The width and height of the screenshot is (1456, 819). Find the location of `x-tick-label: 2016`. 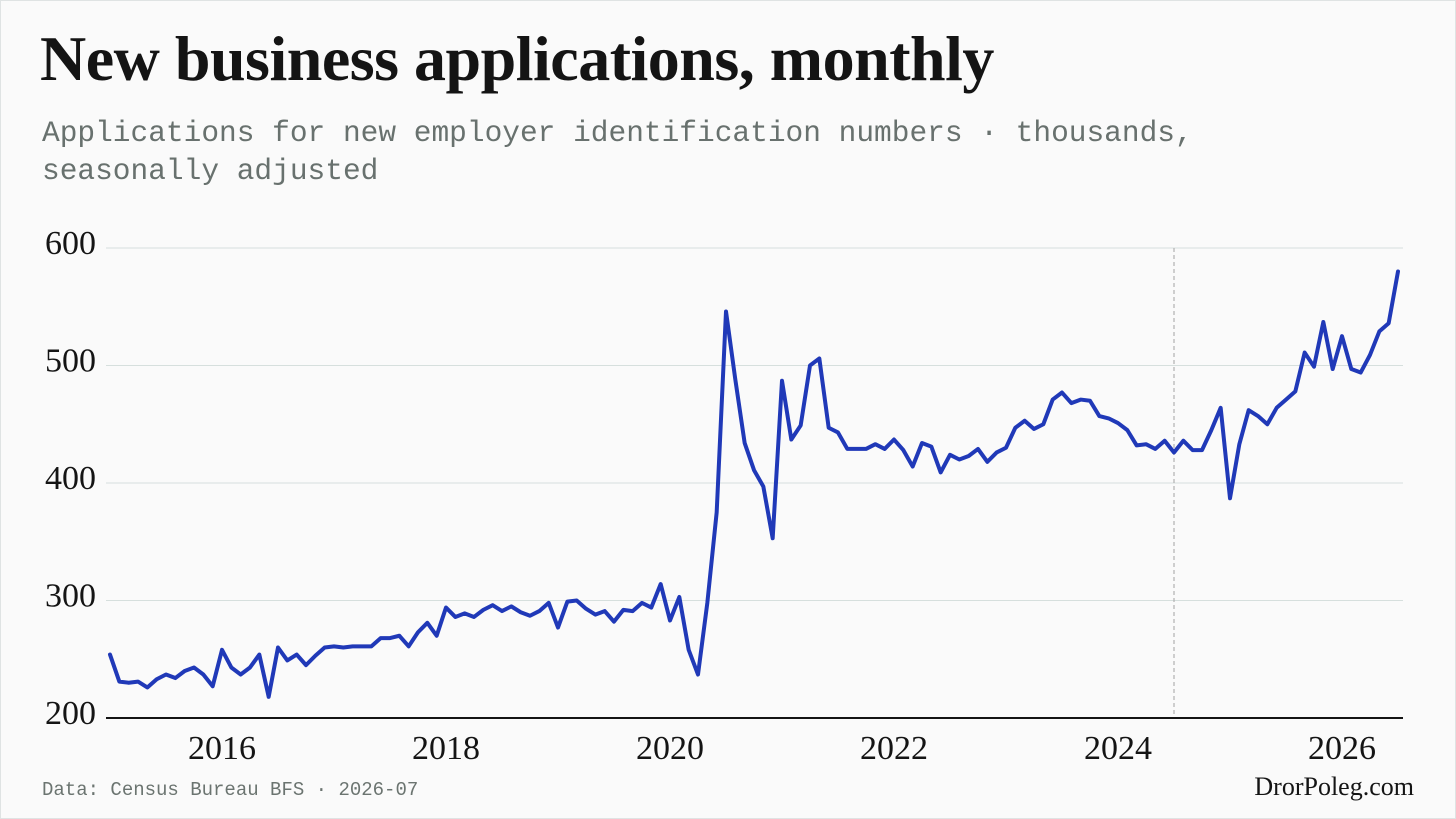

x-tick-label: 2016 is located at coordinates (222, 748).